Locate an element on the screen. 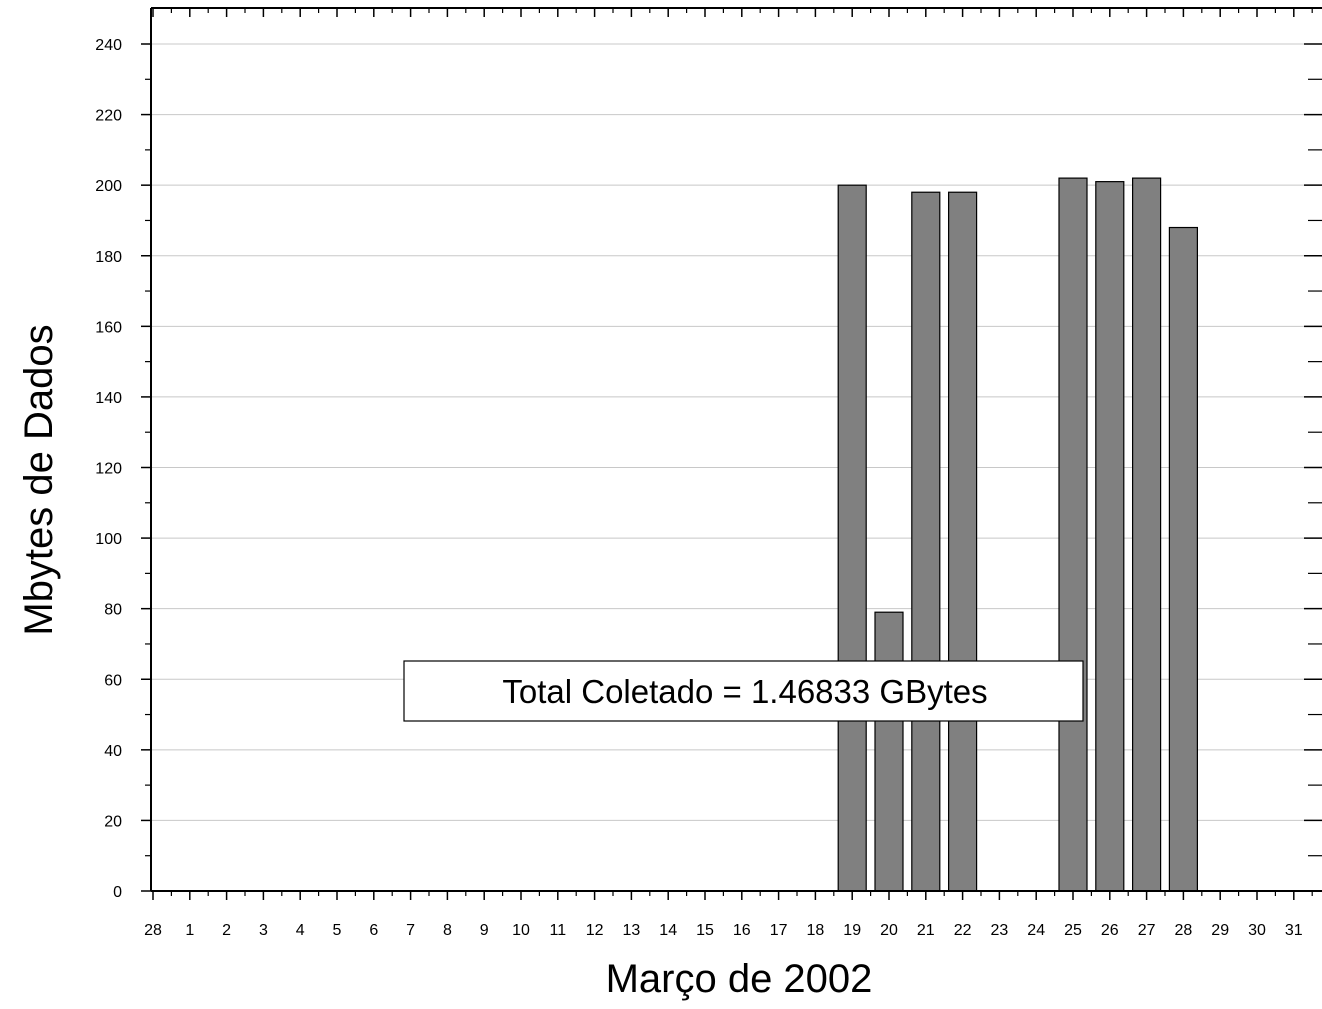 This screenshot has height=1009, width=1322. y-tick-label: 160 is located at coordinates (108, 327).